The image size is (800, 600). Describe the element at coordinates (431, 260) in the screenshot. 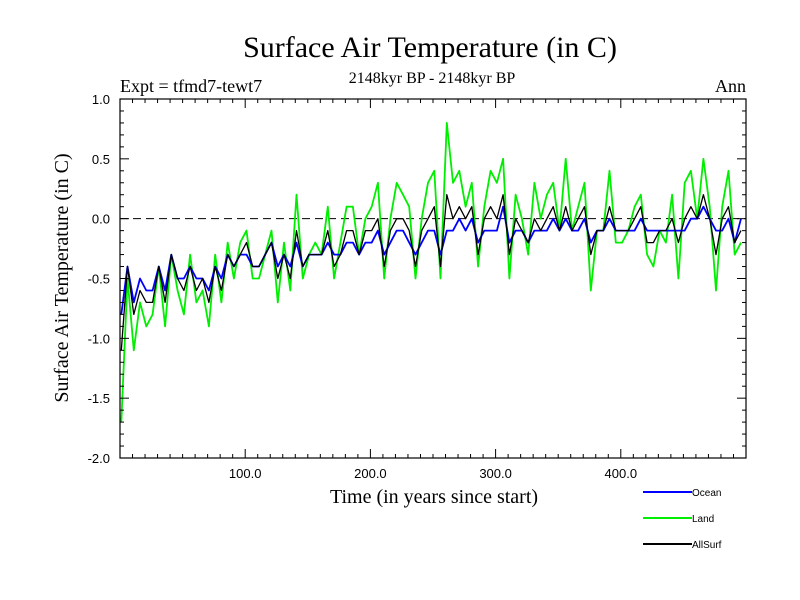

I see `series-line-ocean` at that location.